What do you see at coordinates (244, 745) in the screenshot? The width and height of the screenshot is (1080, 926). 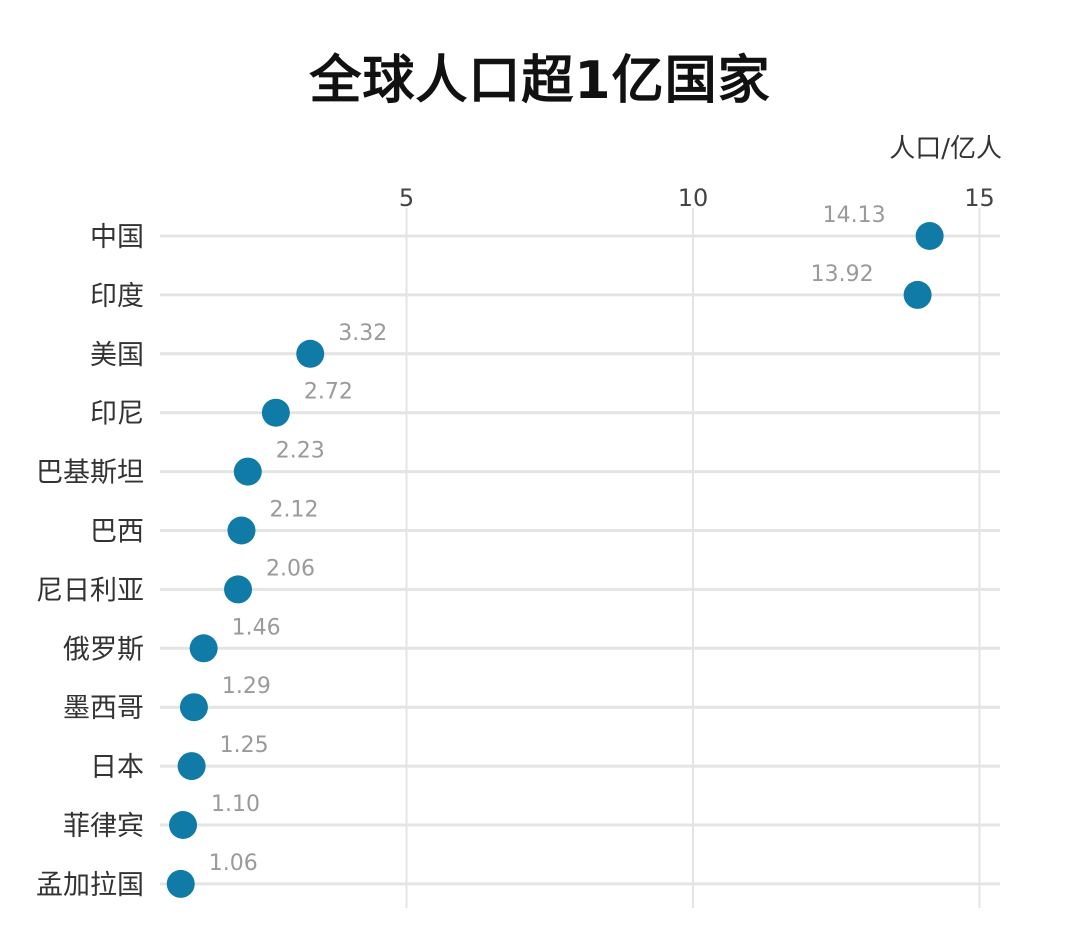 I see `value-label: 1.25` at bounding box center [244, 745].